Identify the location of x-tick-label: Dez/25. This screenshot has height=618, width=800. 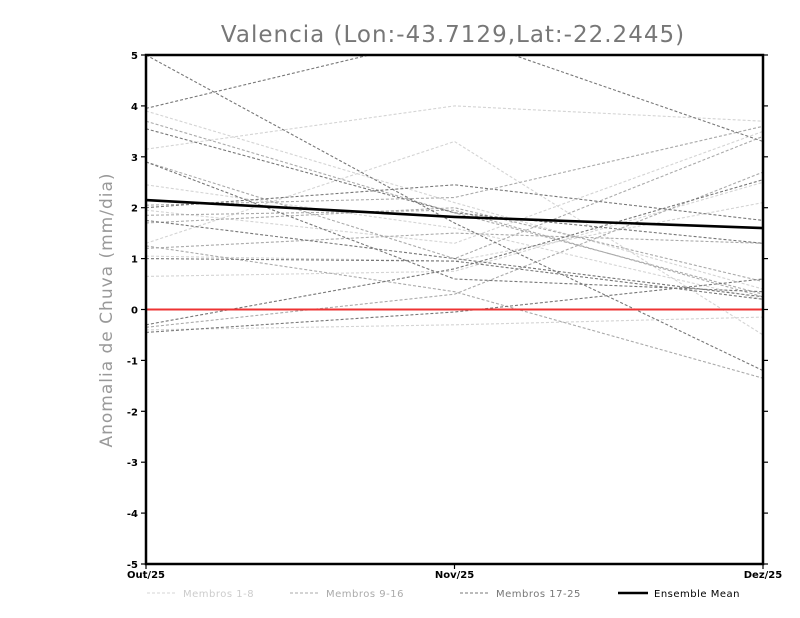
(763, 575).